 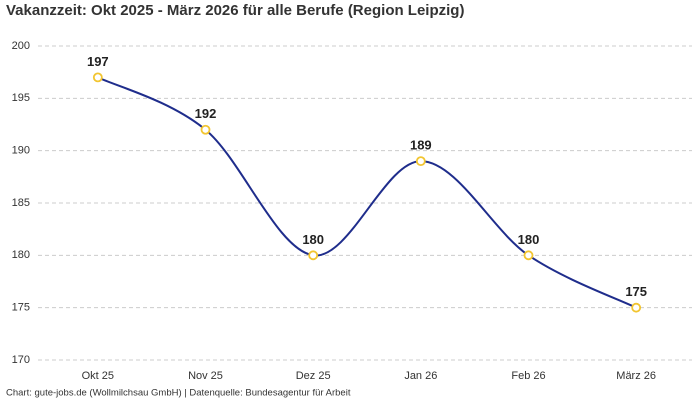 I want to click on value-label: 189, so click(x=421, y=145).